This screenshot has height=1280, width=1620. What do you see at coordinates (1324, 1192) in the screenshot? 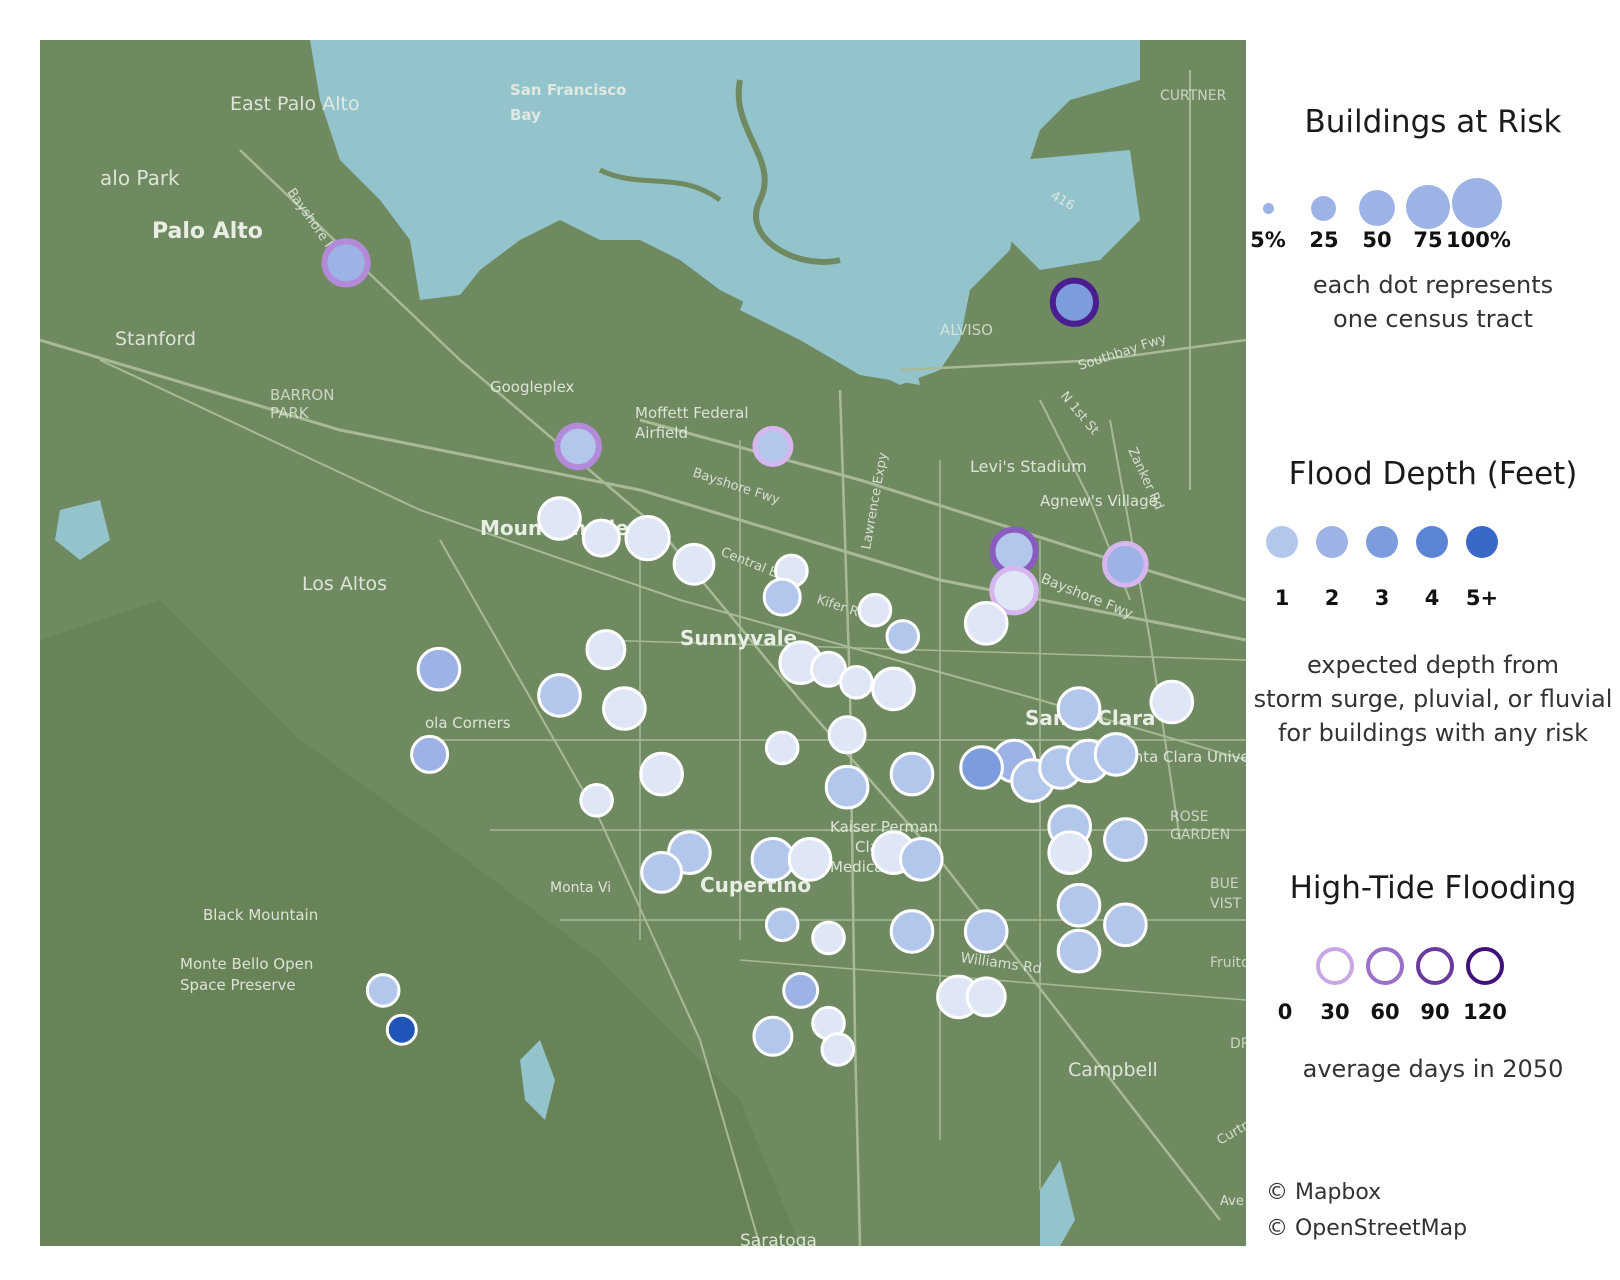
I see `mapbox-credit: © Mapbox` at bounding box center [1324, 1192].